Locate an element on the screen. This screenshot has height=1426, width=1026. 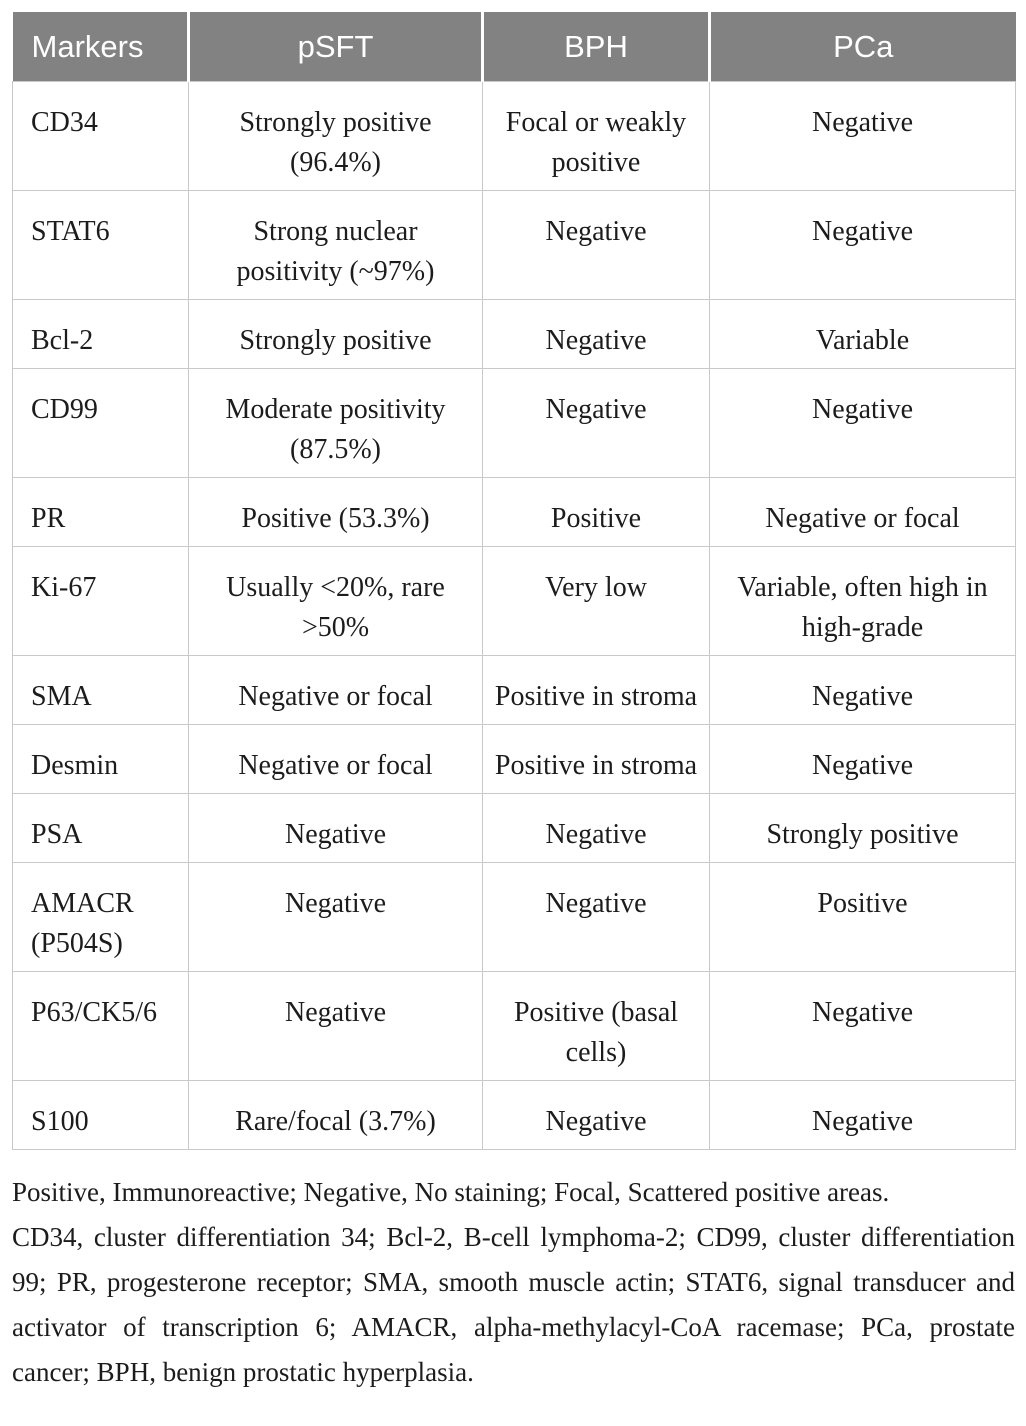
pca-value: Negative or focal is located at coordinates (862, 512).